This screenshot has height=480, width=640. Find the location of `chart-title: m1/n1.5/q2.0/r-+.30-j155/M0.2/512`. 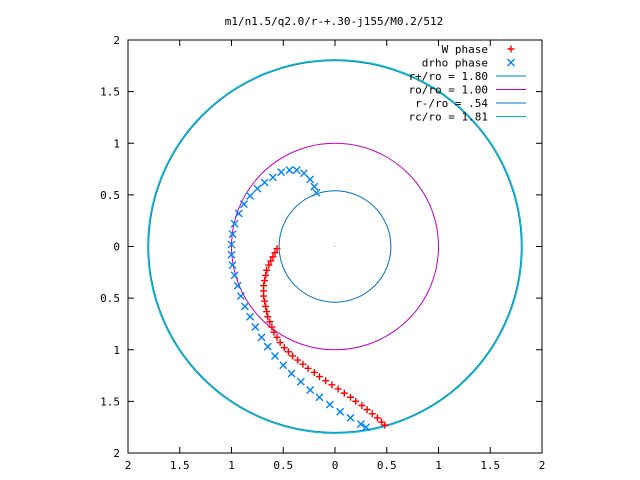

chart-title: m1/n1.5/q2.0/r-+.30-j155/M0.2/512 is located at coordinates (334, 21).